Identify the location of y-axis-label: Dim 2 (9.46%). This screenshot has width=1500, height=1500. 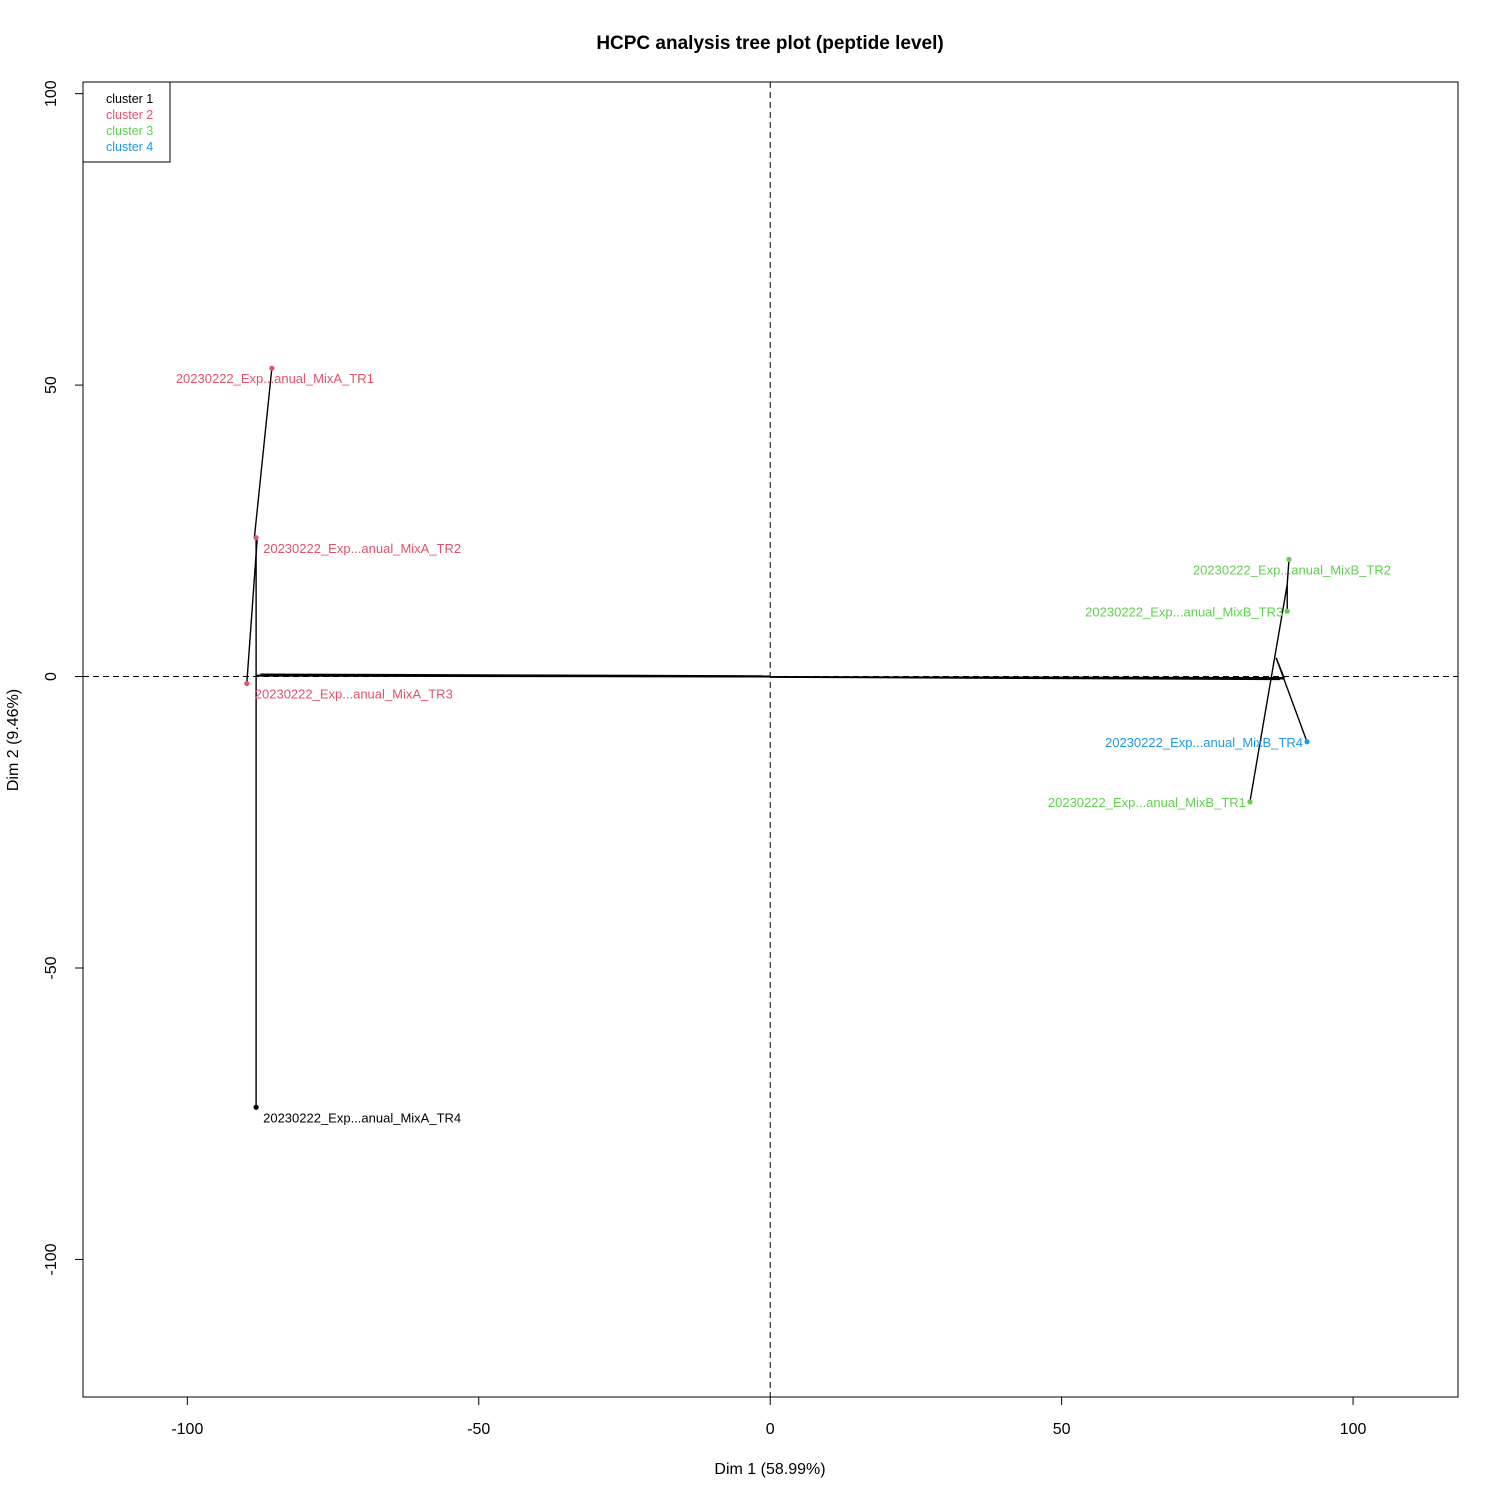
(13, 740).